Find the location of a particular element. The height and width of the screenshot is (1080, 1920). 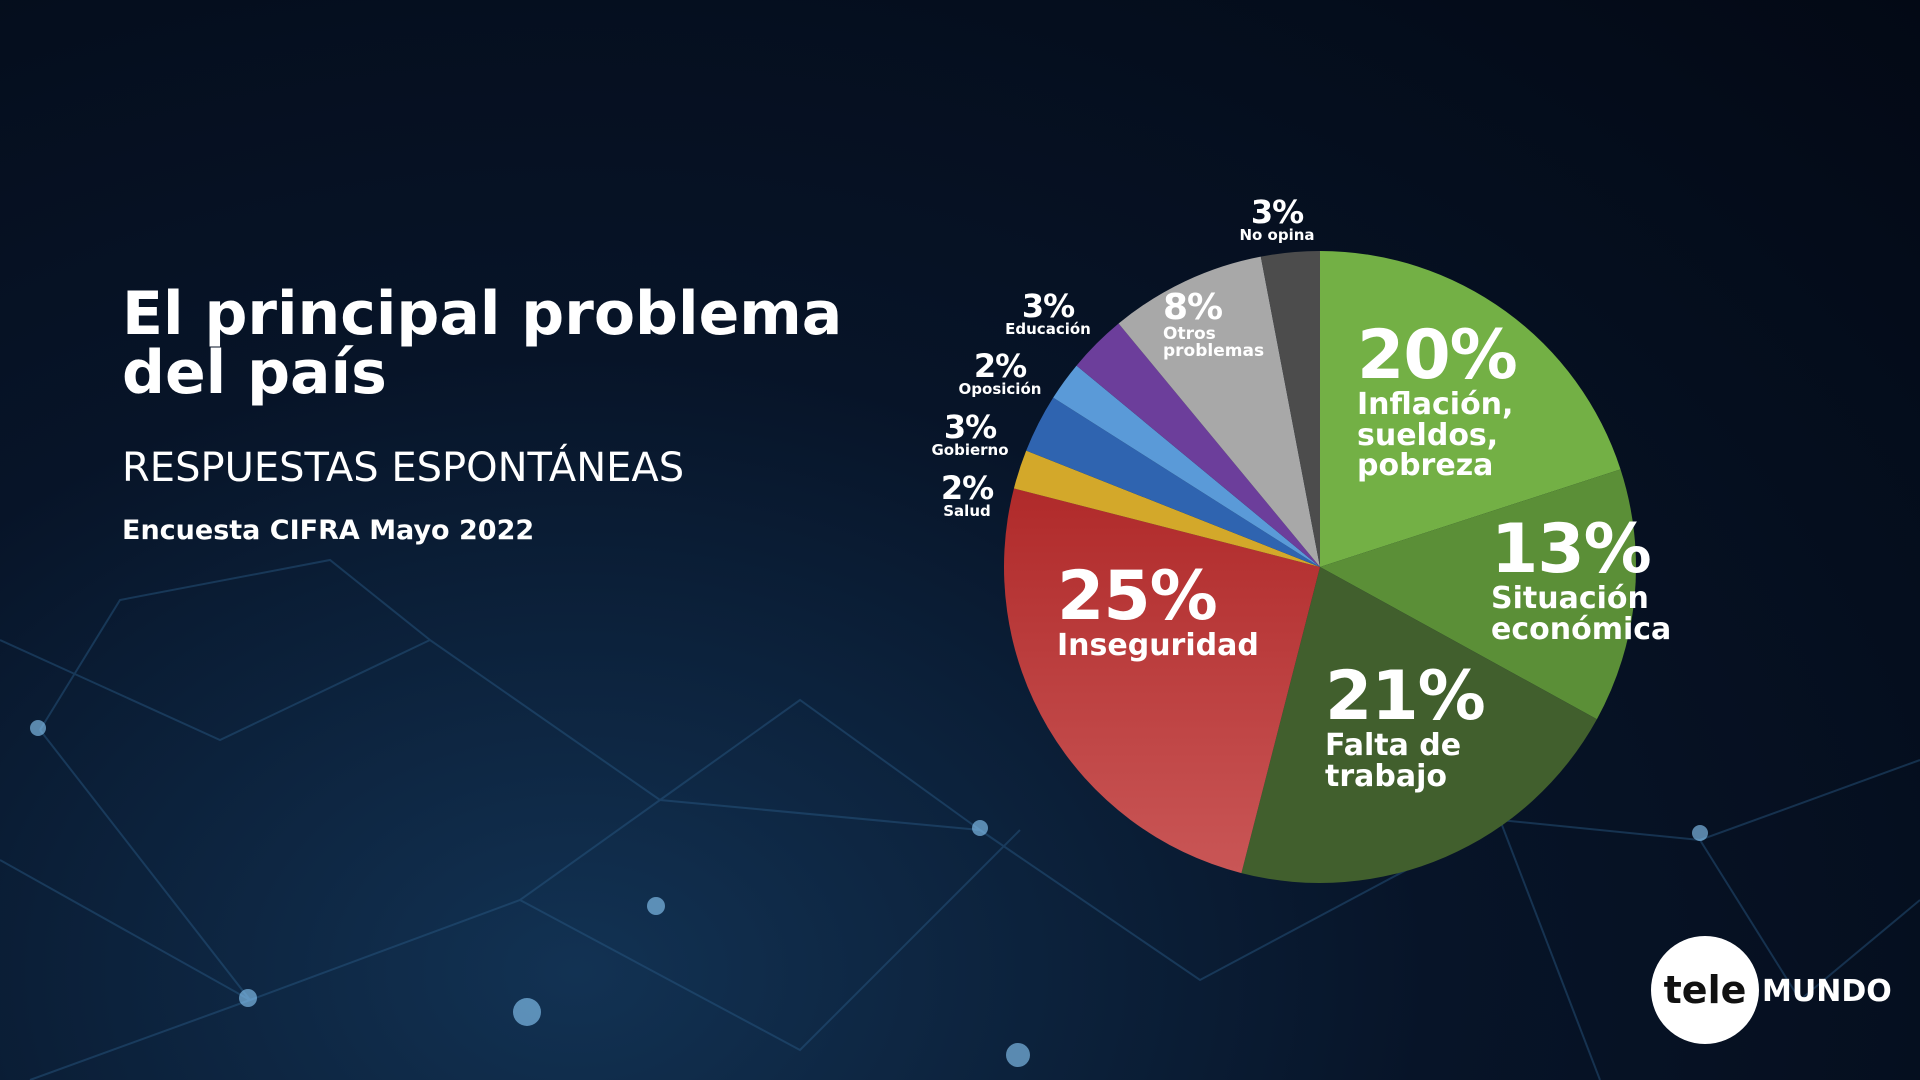

value-label: 25% is located at coordinates (1137, 596).